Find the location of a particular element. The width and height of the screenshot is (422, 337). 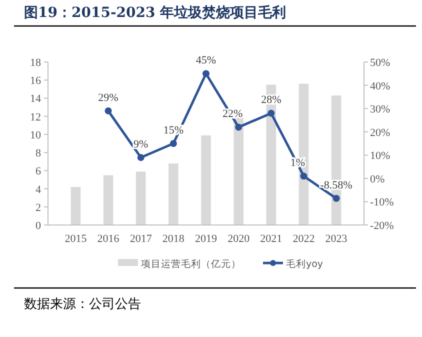

data-label: 9% is located at coordinates (141, 144).